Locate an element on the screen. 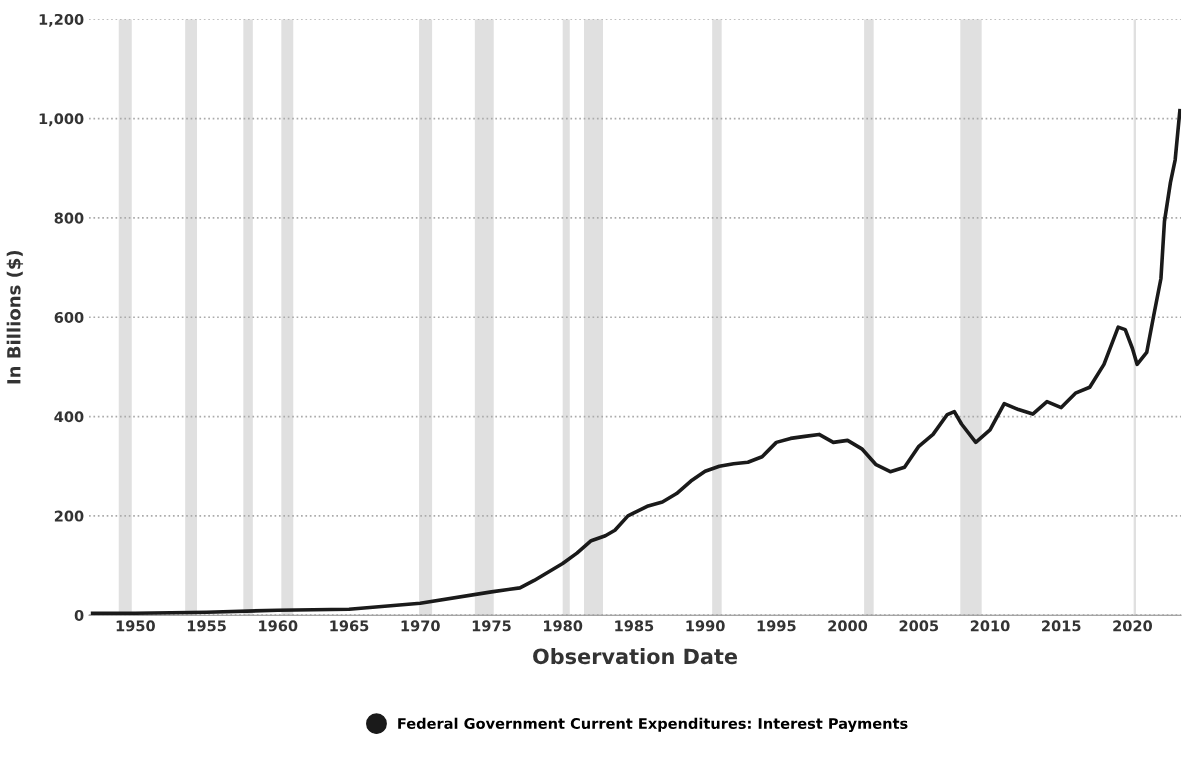 This screenshot has width=1187, height=769. x-tick-label: 1995 is located at coordinates (776, 626).